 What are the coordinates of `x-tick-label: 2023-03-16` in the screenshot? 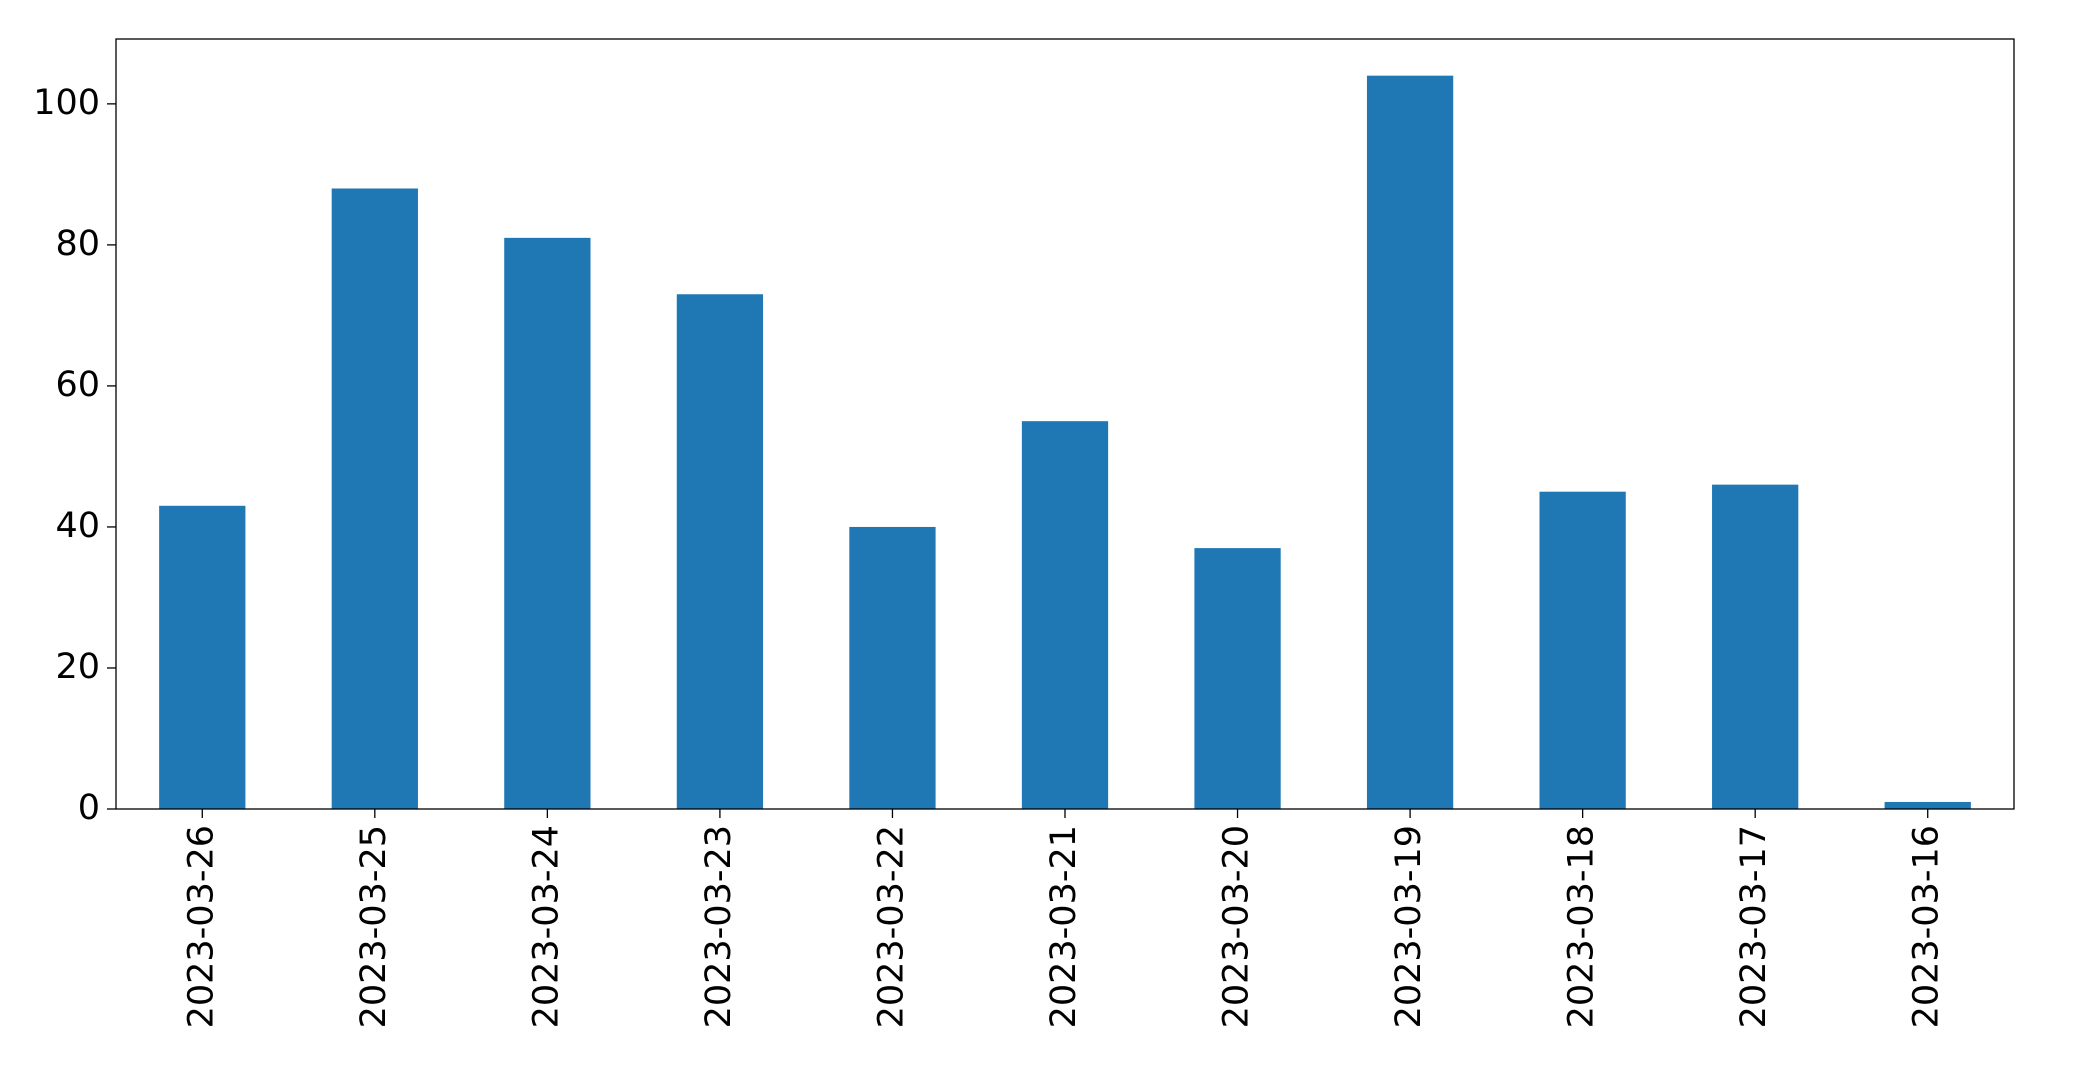 It's located at (1927, 926).